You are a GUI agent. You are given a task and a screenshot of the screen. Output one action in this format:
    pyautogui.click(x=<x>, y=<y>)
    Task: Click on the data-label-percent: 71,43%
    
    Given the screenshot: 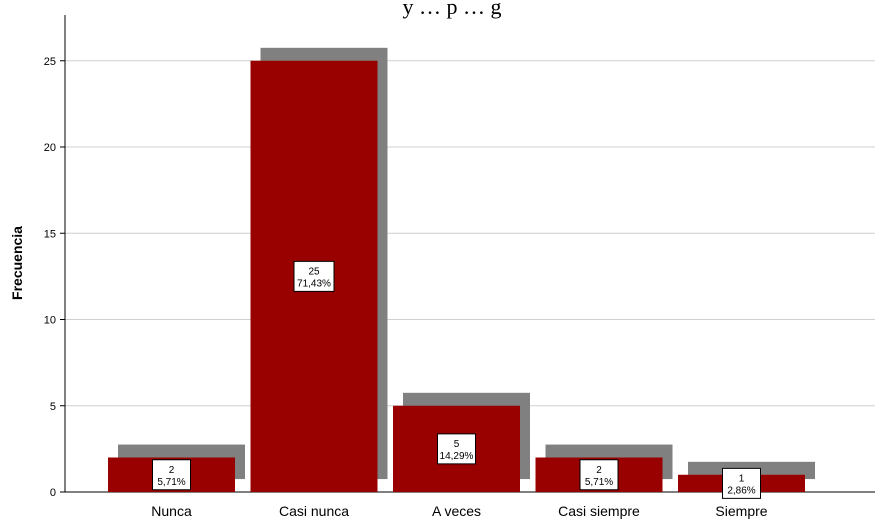 What is the action you would take?
    pyautogui.click(x=314, y=283)
    